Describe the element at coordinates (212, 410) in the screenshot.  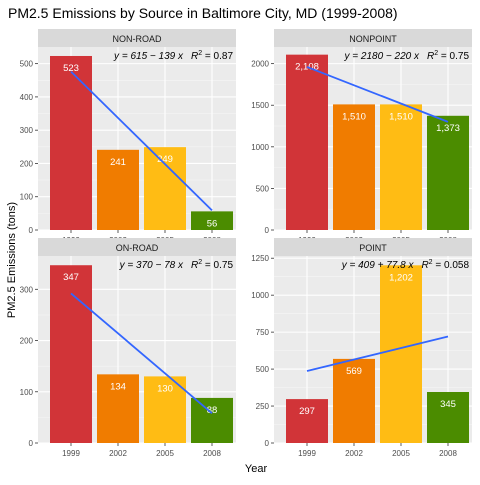
I see `bar-value-label: 88` at that location.